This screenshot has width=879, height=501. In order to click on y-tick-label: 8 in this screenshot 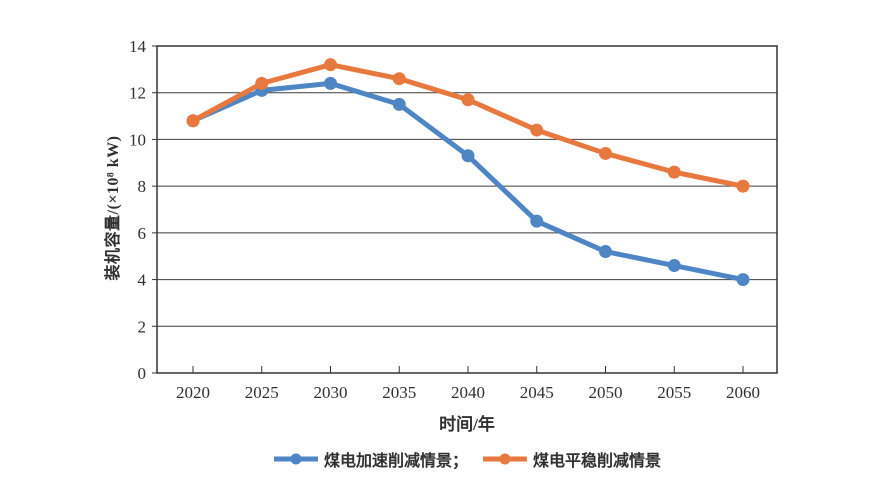, I will do `click(142, 186)`.